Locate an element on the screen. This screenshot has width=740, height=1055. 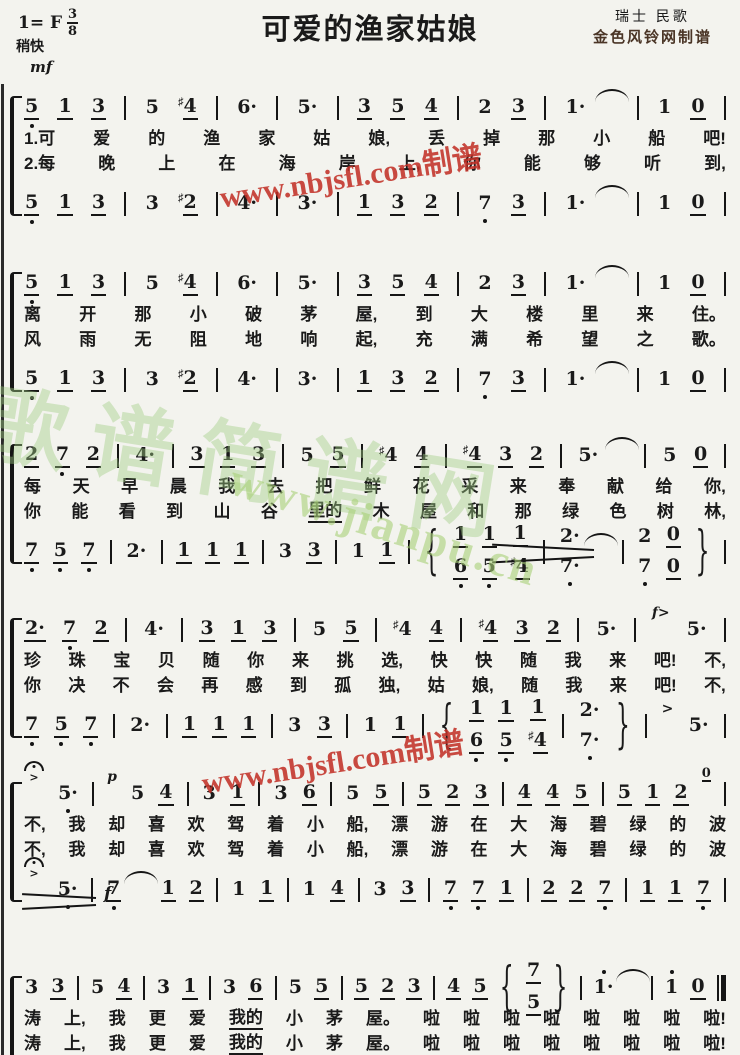
meter-denominator: 8 is located at coordinates (73, 31).